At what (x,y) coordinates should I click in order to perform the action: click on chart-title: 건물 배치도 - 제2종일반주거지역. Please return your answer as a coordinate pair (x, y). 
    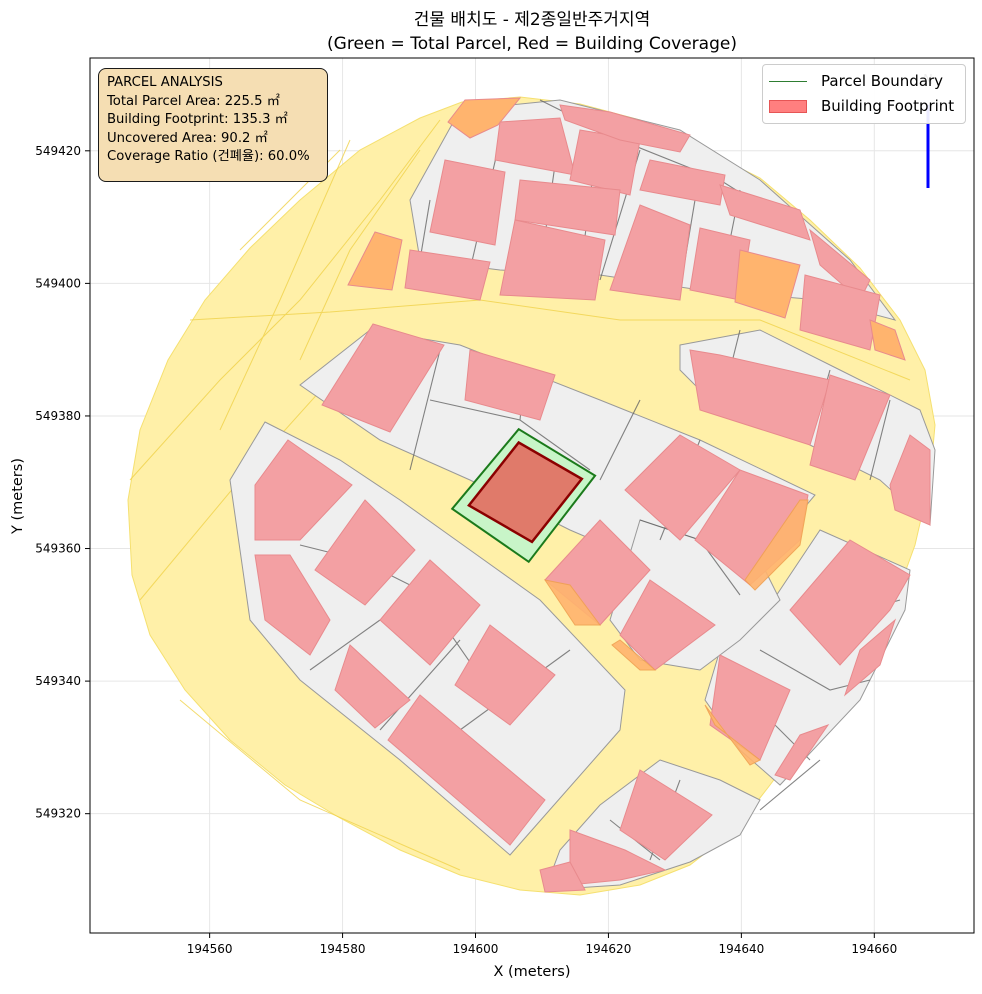
    Looking at the image, I should click on (532, 20).